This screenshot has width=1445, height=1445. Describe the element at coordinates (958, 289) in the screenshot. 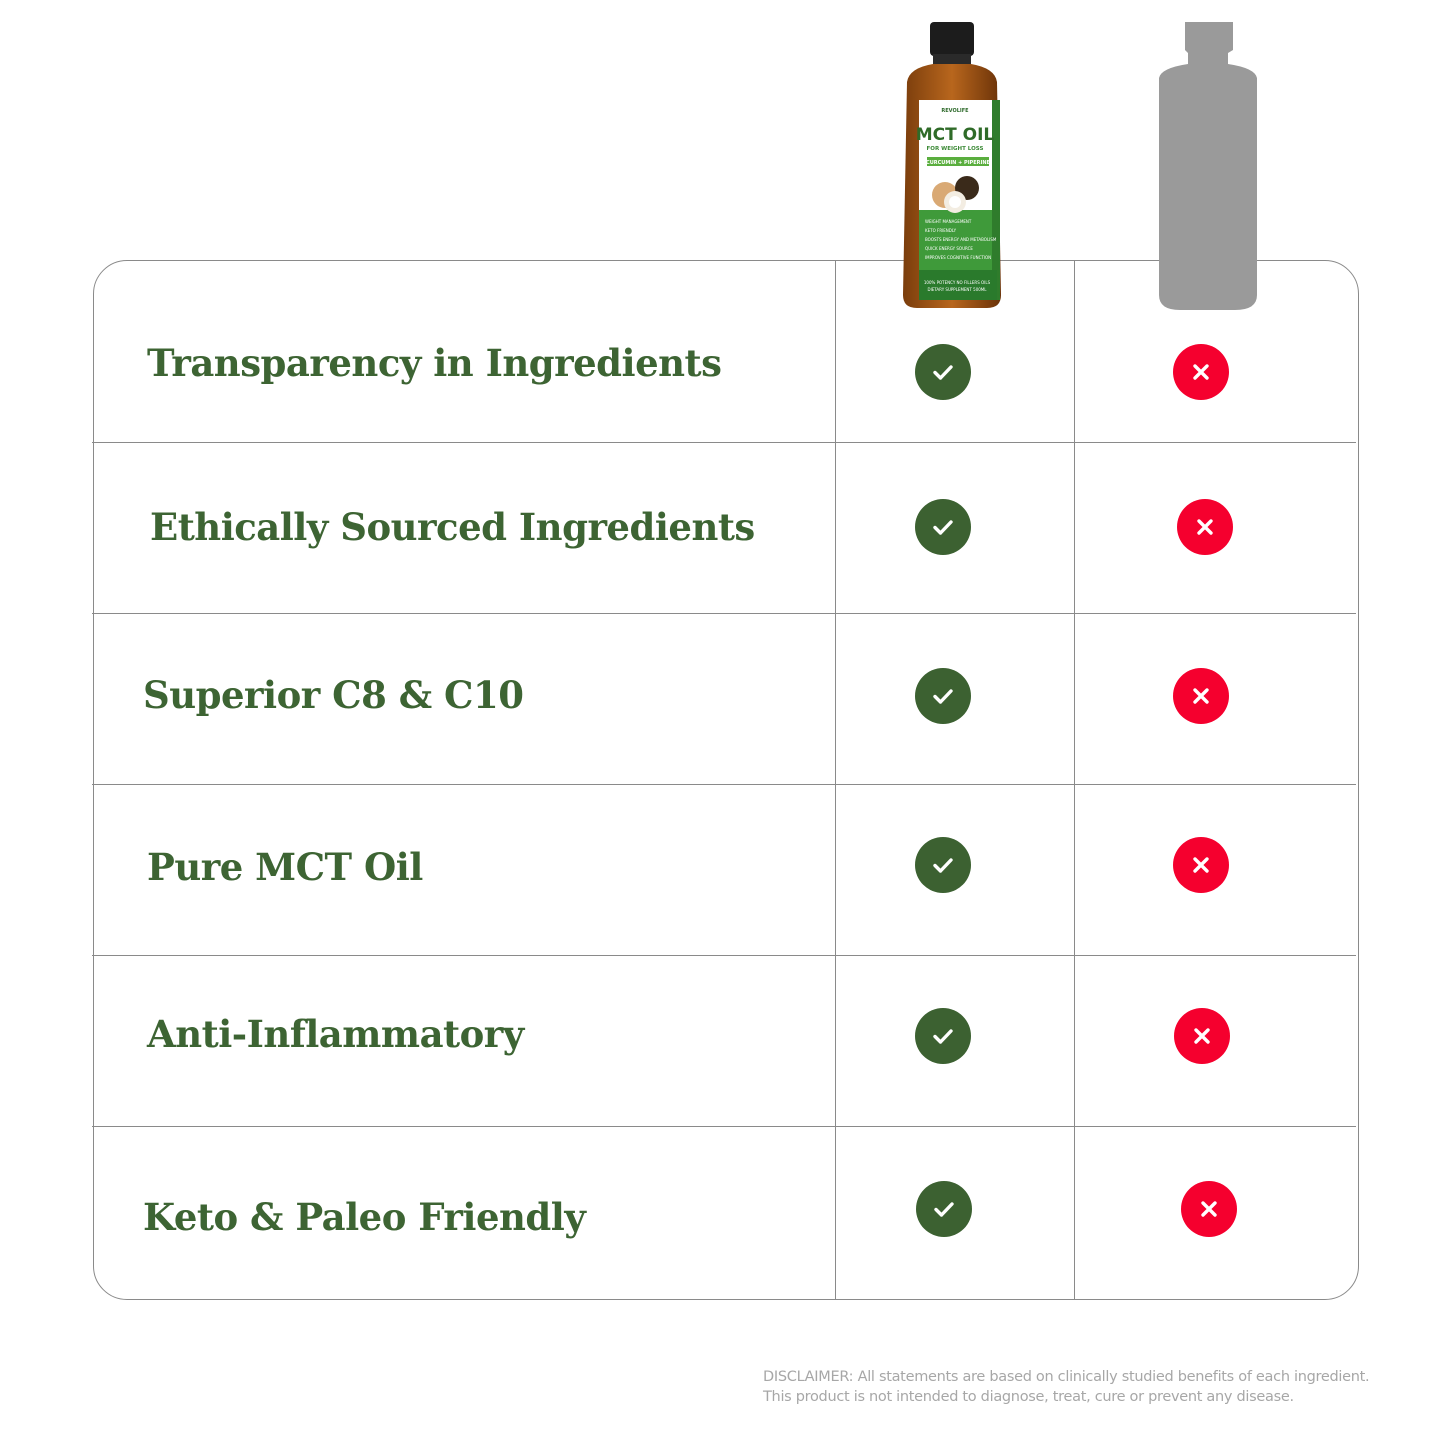

I see `svg-text: DIETARY SUPPLEMENT 500ML` at that location.